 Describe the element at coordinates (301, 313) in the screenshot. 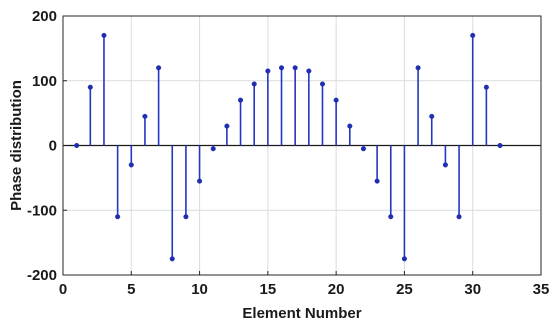

I see `x-axis-label: Element Number` at that location.